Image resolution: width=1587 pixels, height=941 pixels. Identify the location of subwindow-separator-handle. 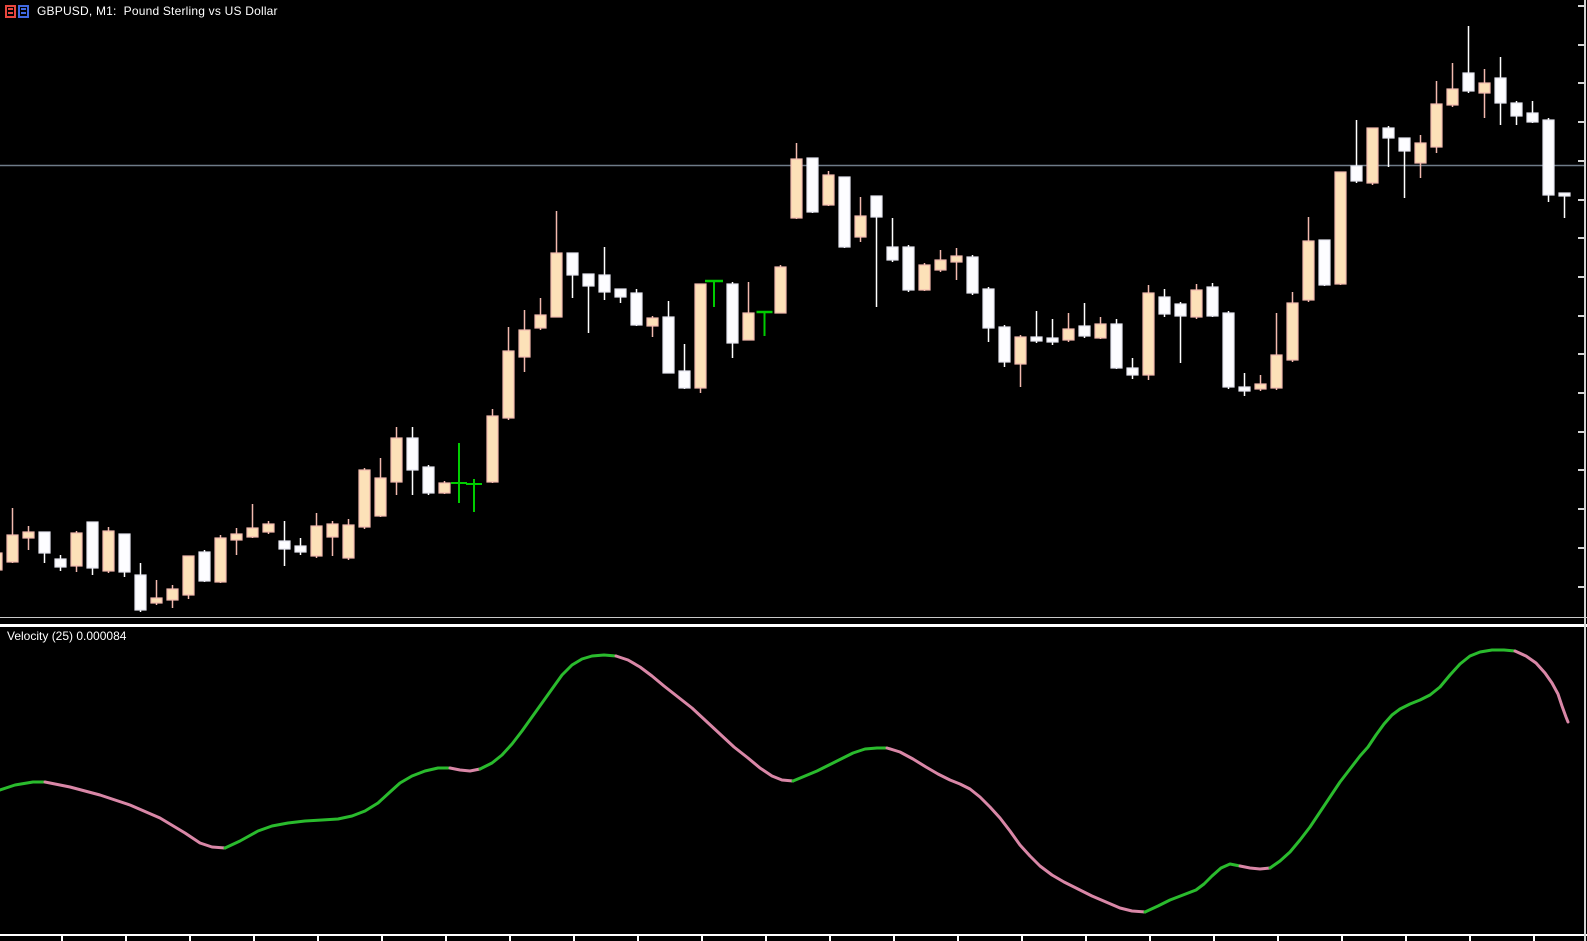
(793, 625).